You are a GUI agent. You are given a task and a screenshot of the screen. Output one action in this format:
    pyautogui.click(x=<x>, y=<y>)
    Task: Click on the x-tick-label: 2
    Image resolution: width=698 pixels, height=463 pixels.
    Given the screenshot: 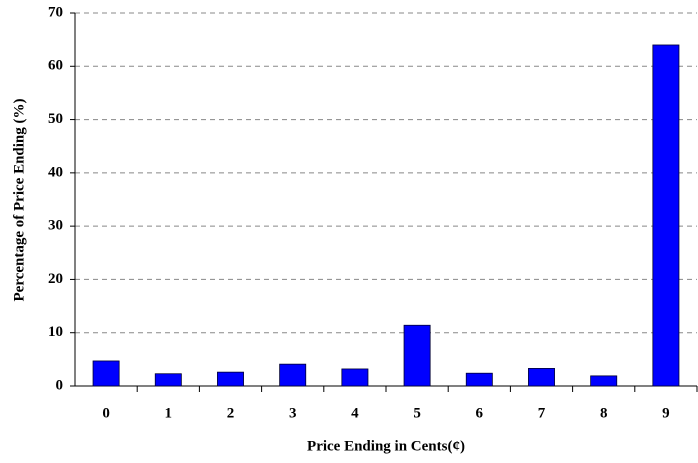 What is the action you would take?
    pyautogui.click(x=231, y=413)
    